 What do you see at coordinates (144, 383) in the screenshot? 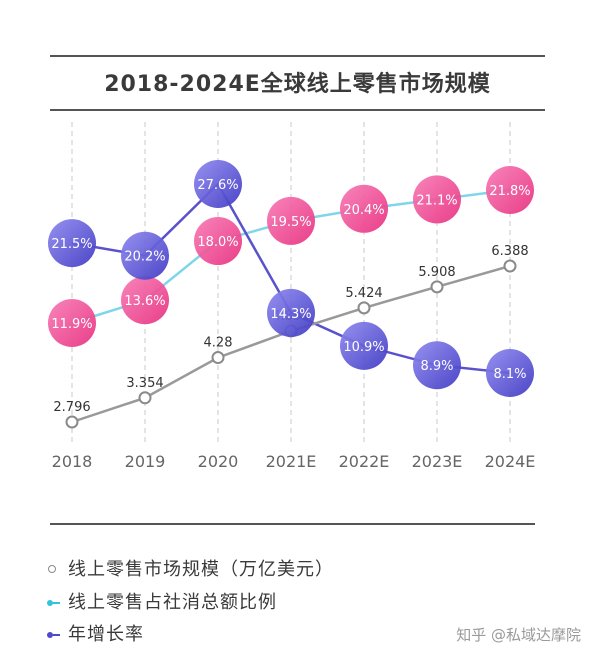
I see `market-data-label: 3.354` at bounding box center [144, 383].